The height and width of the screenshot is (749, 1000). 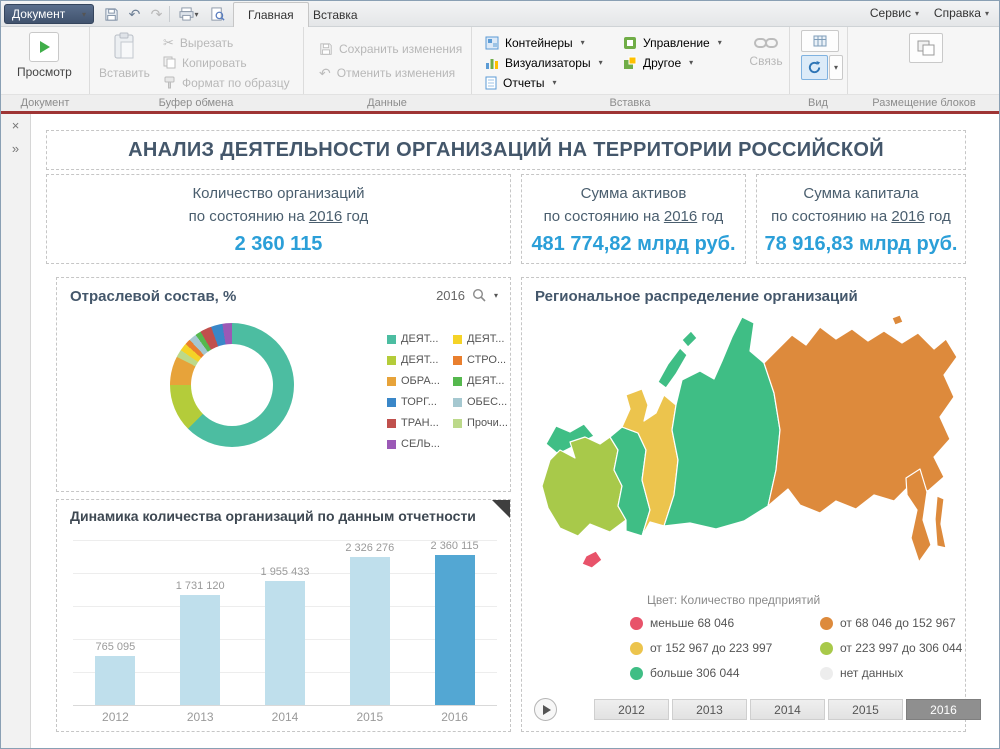 I want to click on donut-chart, so click(x=232, y=385).